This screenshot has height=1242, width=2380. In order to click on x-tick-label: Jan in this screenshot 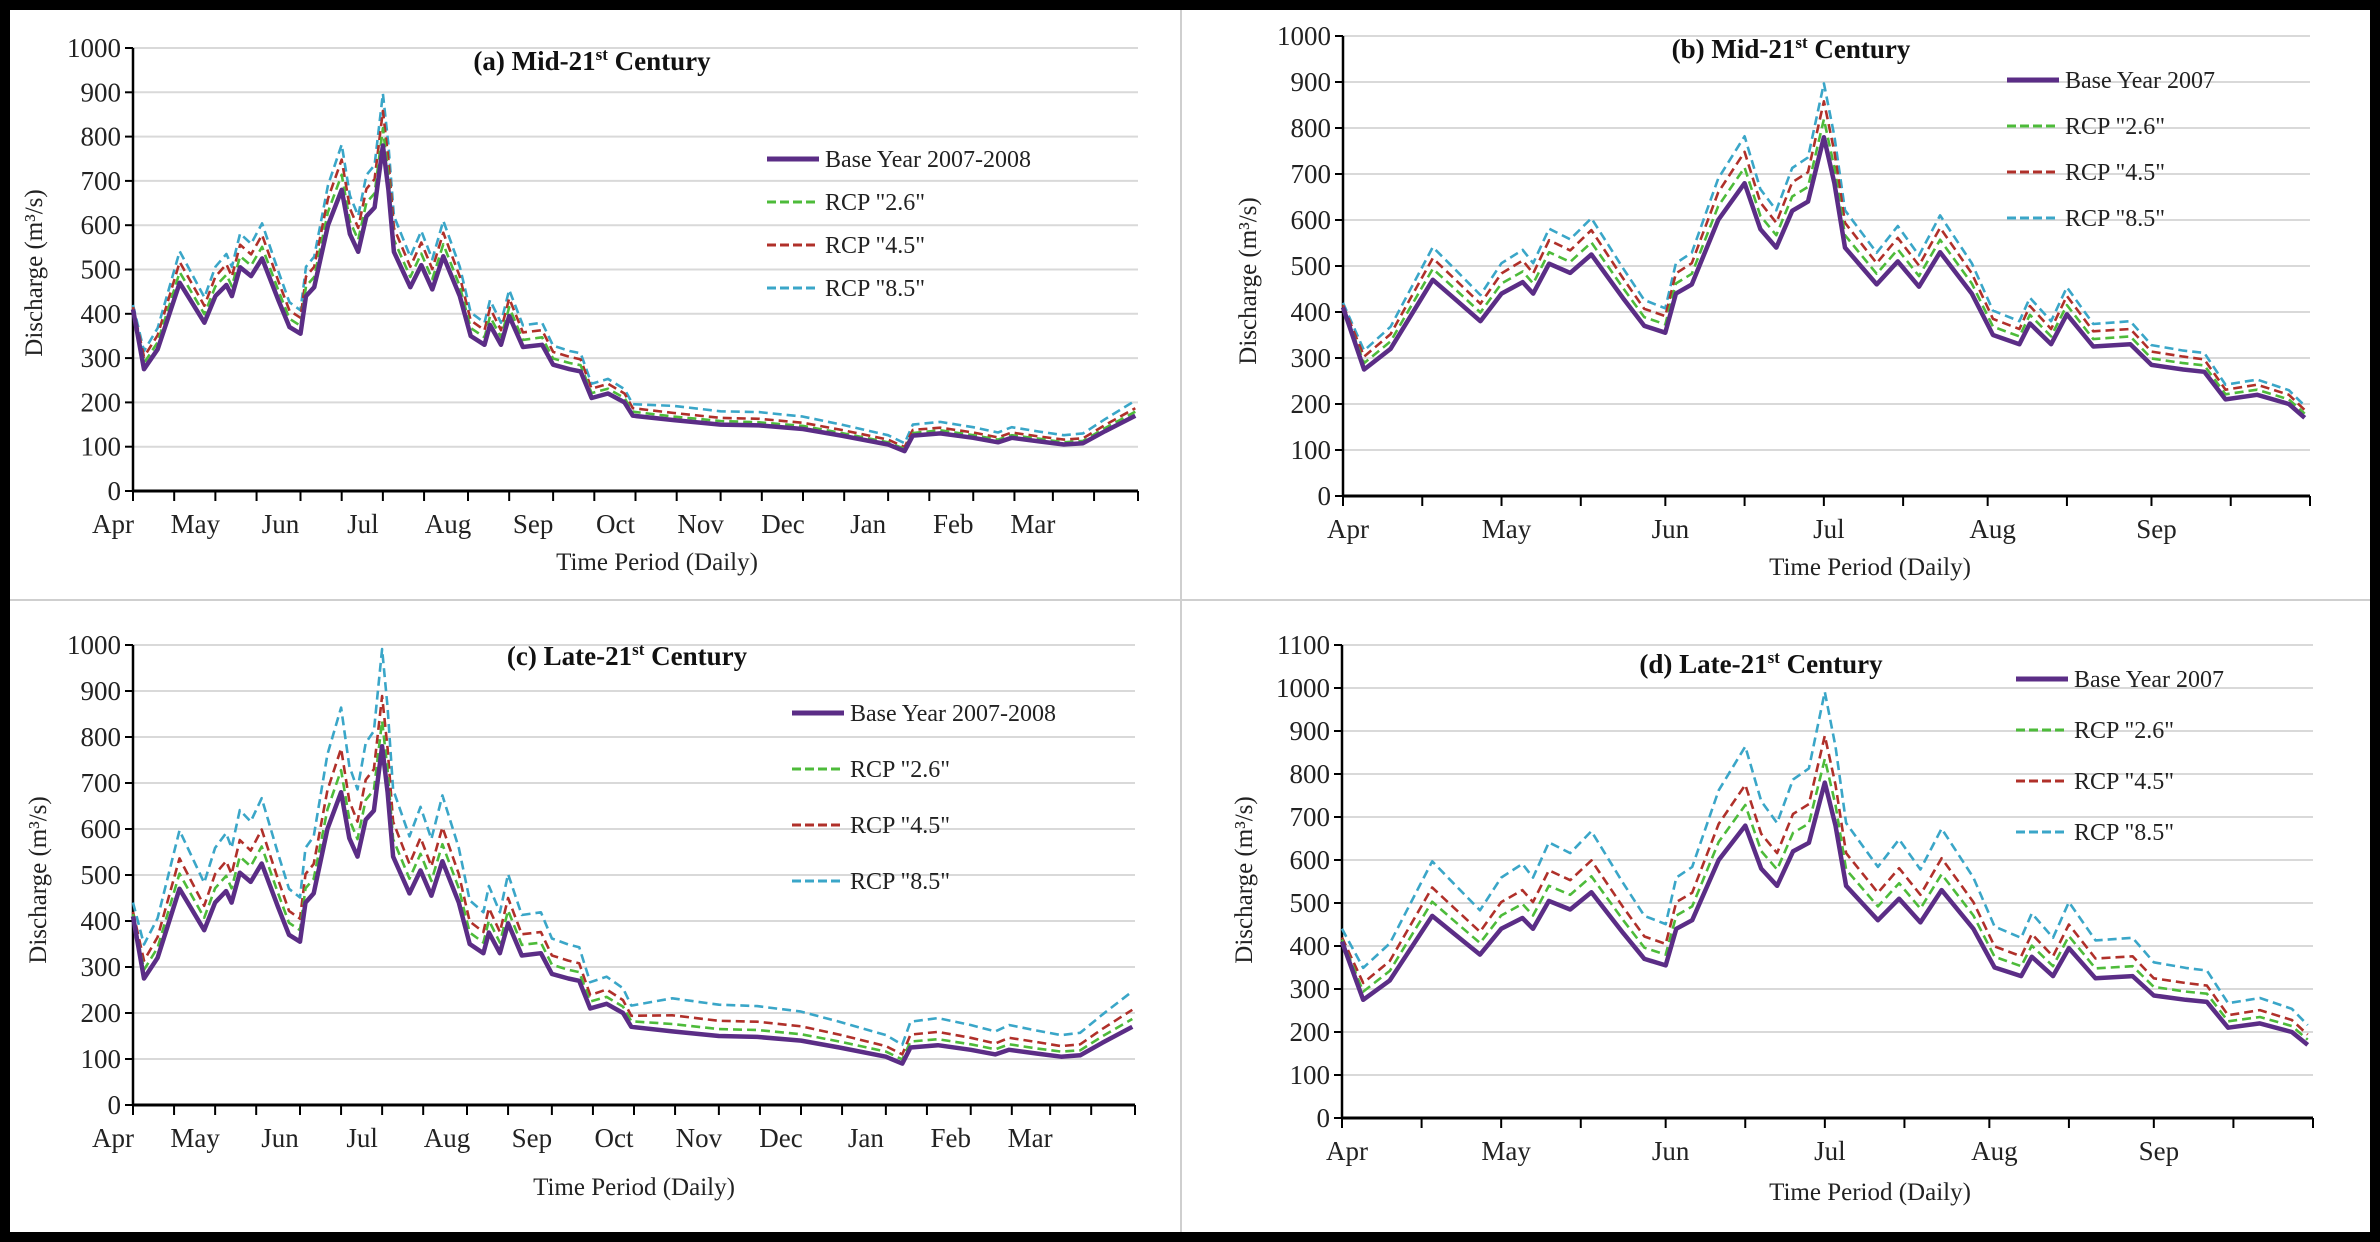, I will do `click(866, 1138)`.